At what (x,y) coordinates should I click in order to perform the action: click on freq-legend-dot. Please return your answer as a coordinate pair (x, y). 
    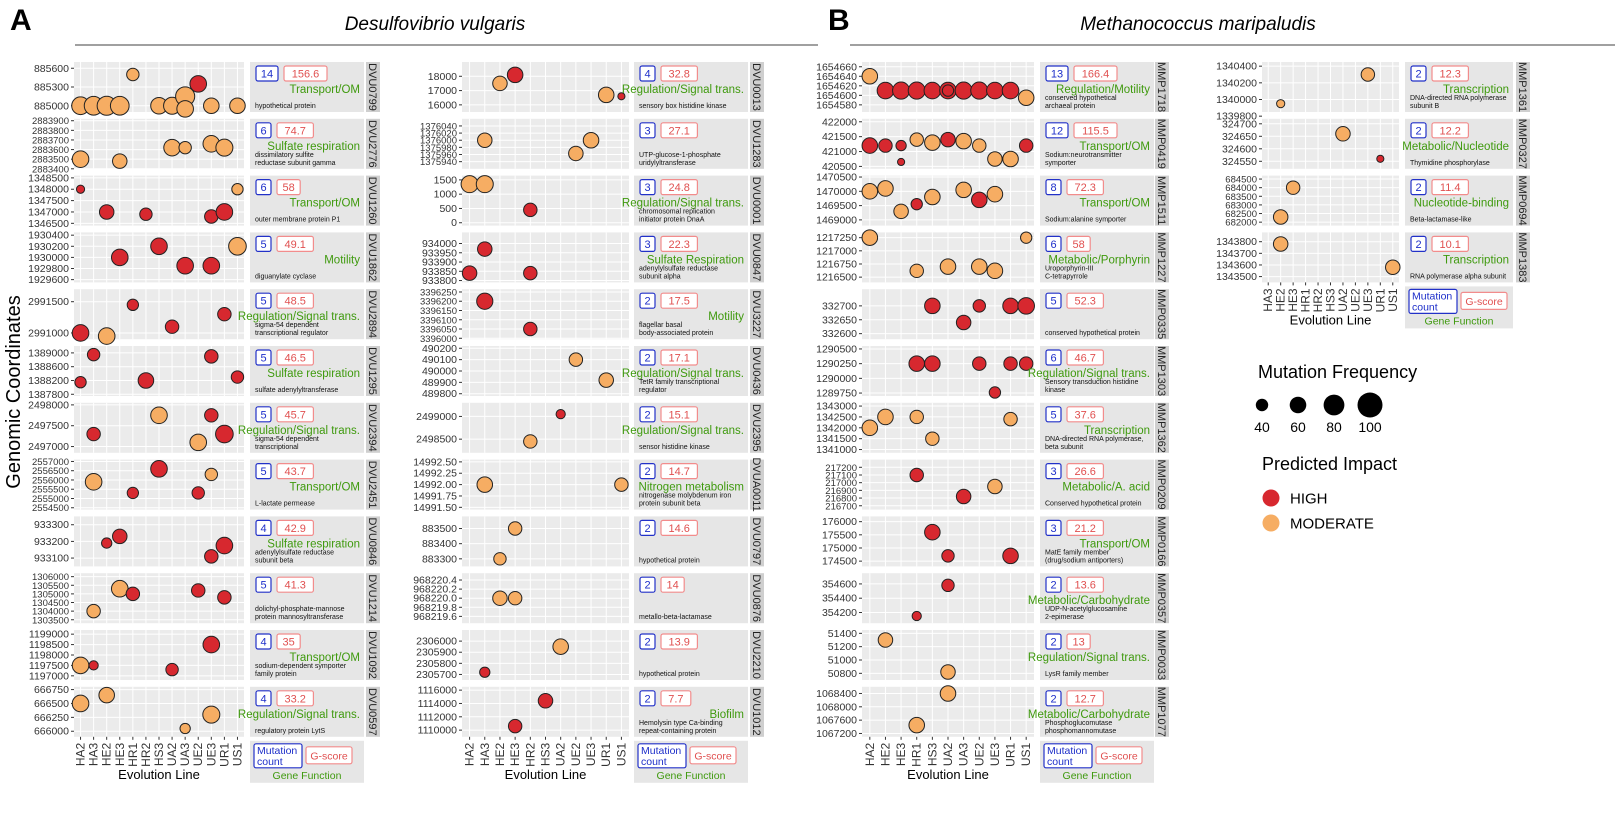
    Looking at the image, I should click on (1334, 405).